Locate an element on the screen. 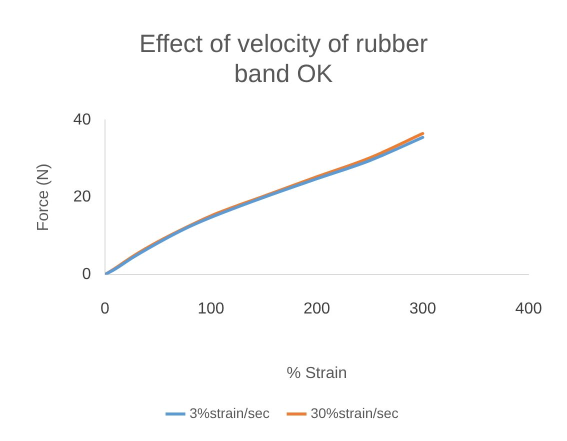 The height and width of the screenshot is (441, 567). y-axis-title: Force (N) is located at coordinates (43, 198).